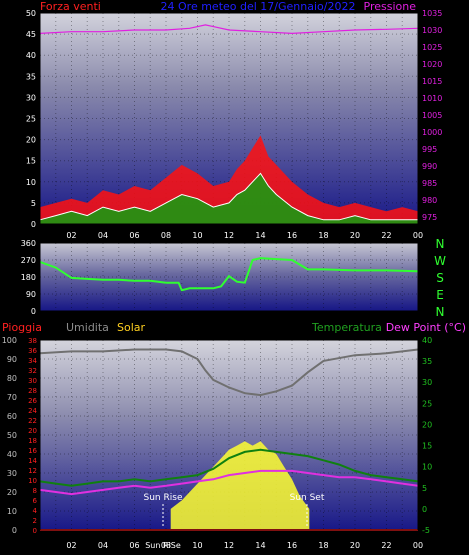 Image resolution: width=469 pixels, height=555 pixels. What do you see at coordinates (32, 391) in the screenshot?
I see `rain-tick-label: 28` at bounding box center [32, 391].